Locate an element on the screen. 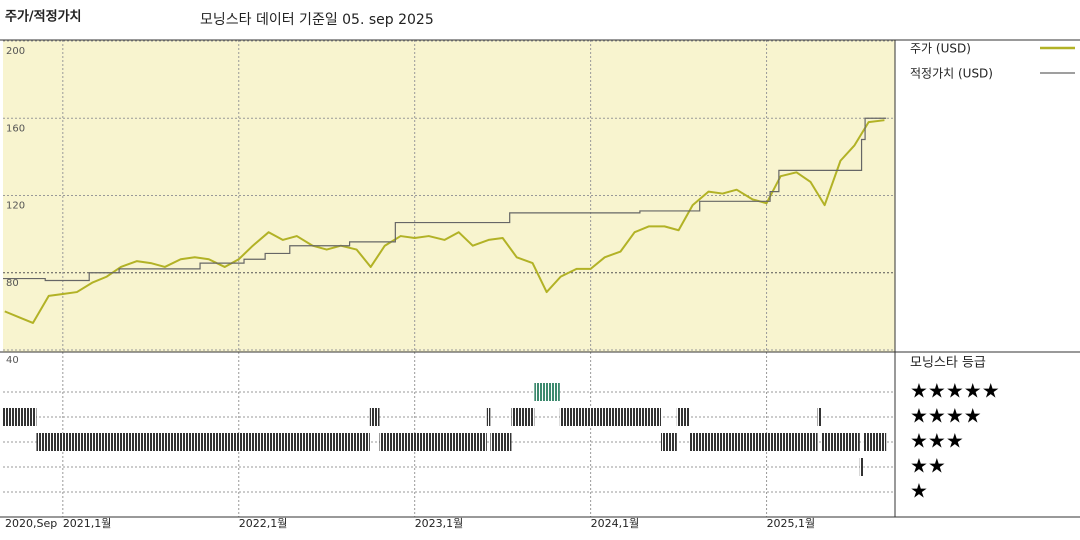  chart-subtitle: 모닝스타 데이터 기준일 05. sep 2025 is located at coordinates (317, 20).